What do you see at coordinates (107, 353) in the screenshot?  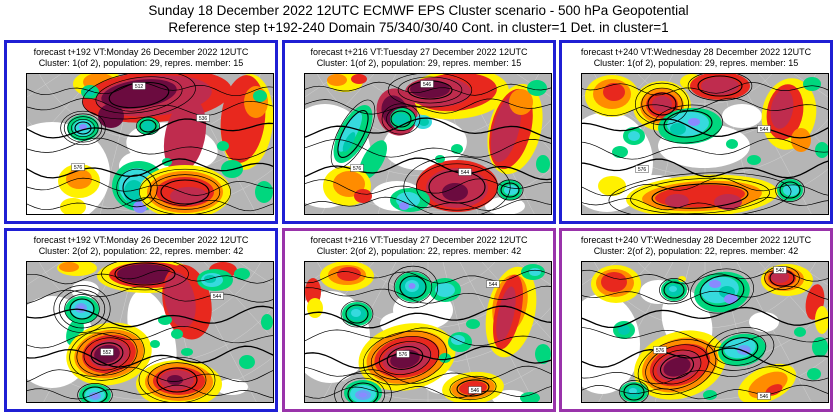 I see `svg-text: 552` at bounding box center [107, 353].